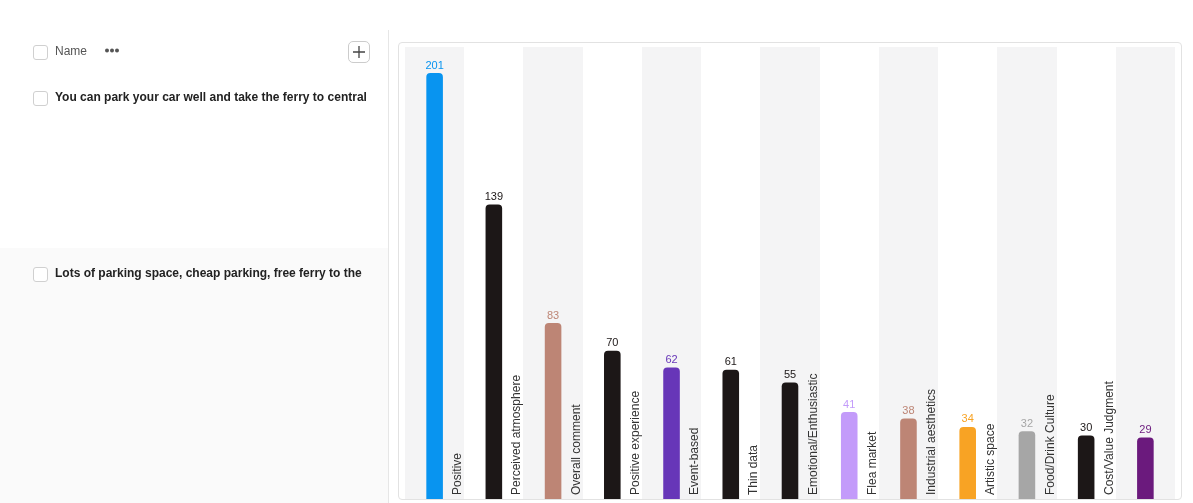 The height and width of the screenshot is (503, 1193). I want to click on data-label: 38, so click(908, 409).